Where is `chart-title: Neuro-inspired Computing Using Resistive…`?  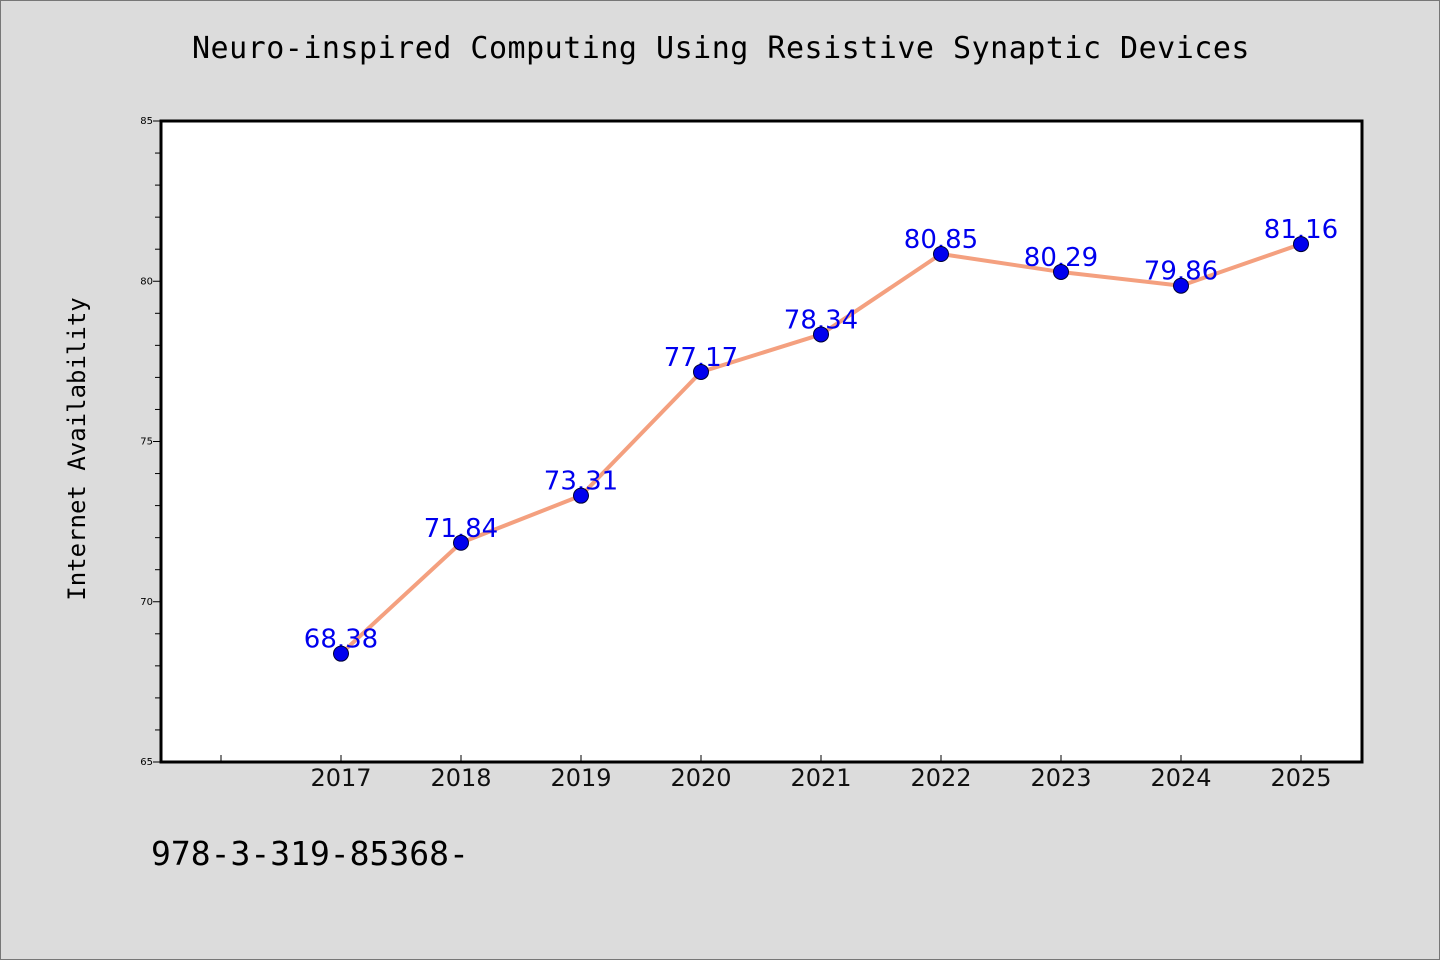
chart-title: Neuro-inspired Computing Using Resistive… is located at coordinates (720, 48).